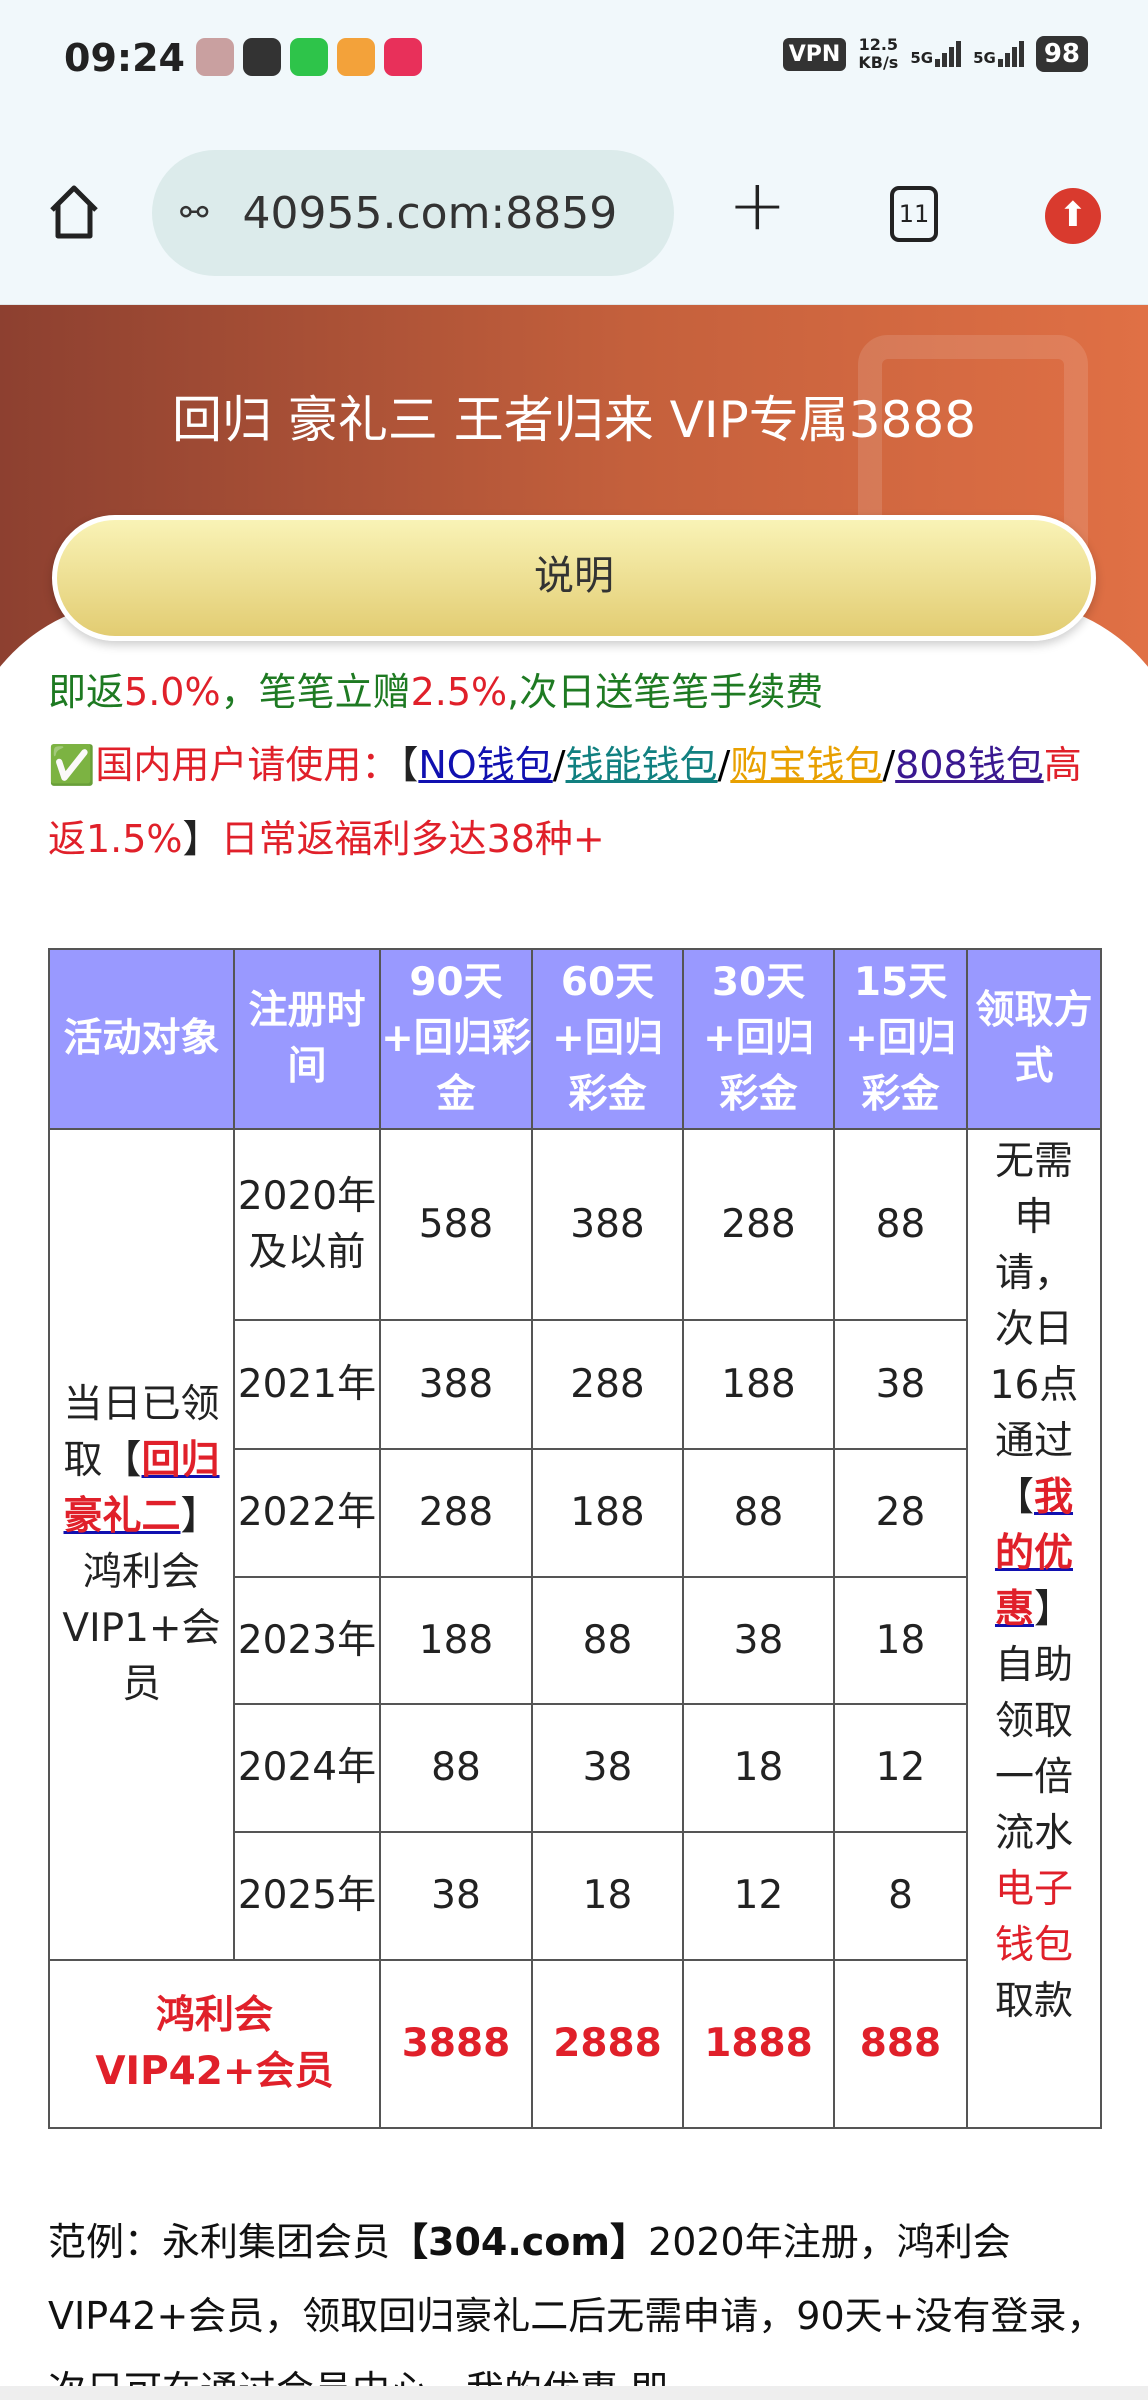 The image size is (1148, 2400). I want to click on site-settings-icon: ⚯, so click(194, 213).